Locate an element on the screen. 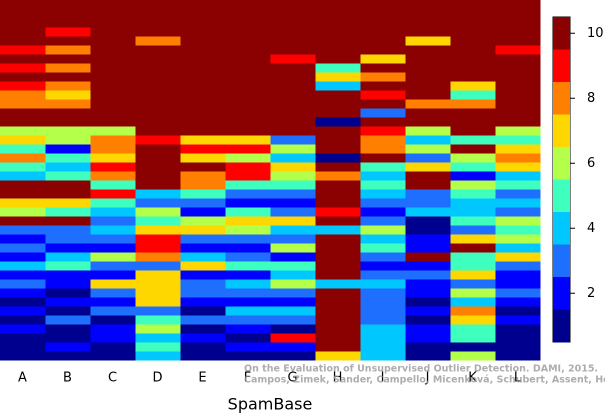 This screenshot has height=415, width=605. x-tick-label: K is located at coordinates (472, 378).